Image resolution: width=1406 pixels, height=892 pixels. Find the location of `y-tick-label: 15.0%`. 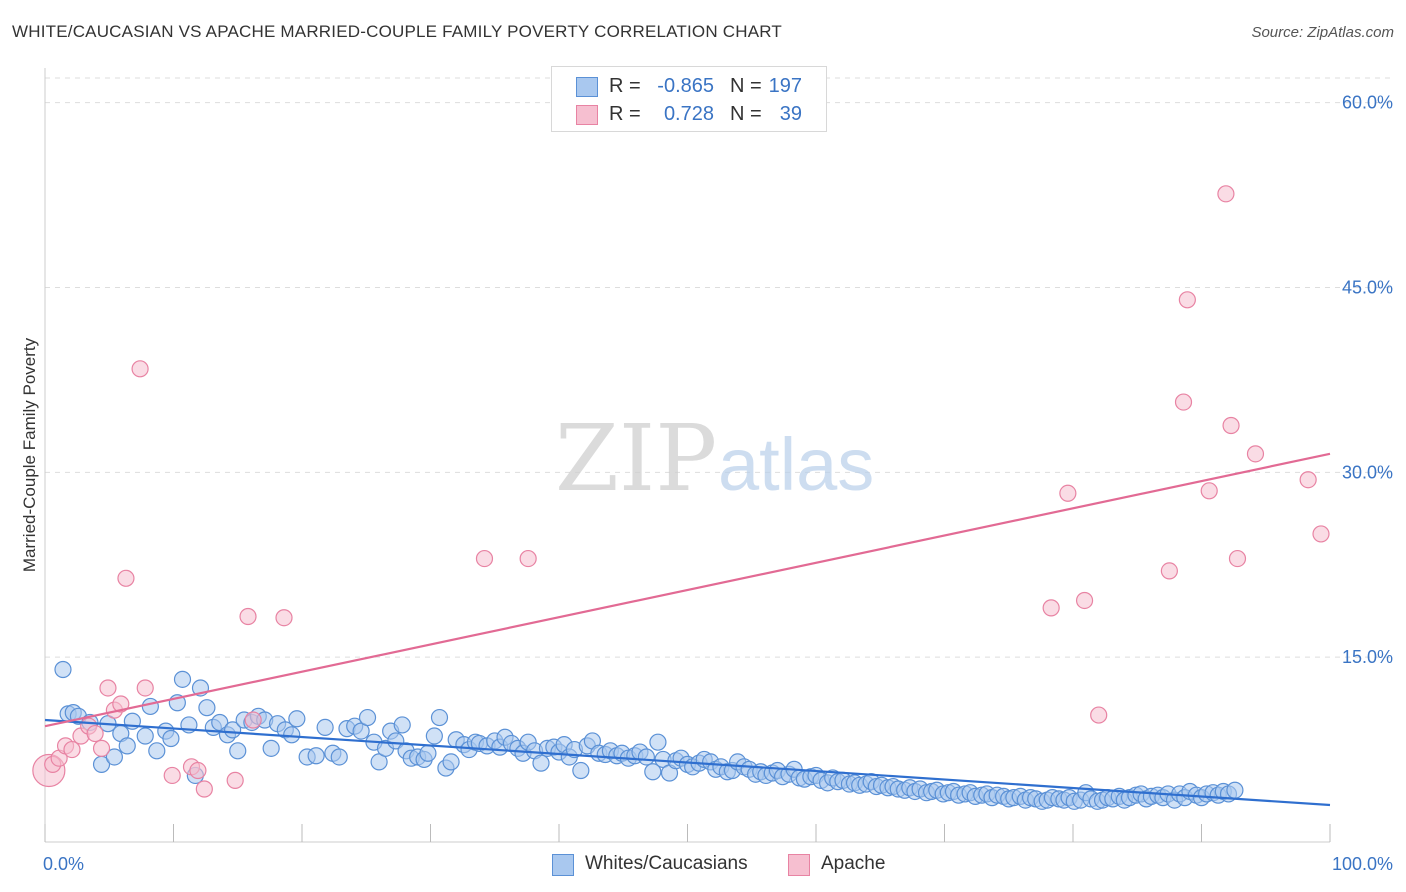

y-tick-label: 15.0% is located at coordinates (1367, 657).